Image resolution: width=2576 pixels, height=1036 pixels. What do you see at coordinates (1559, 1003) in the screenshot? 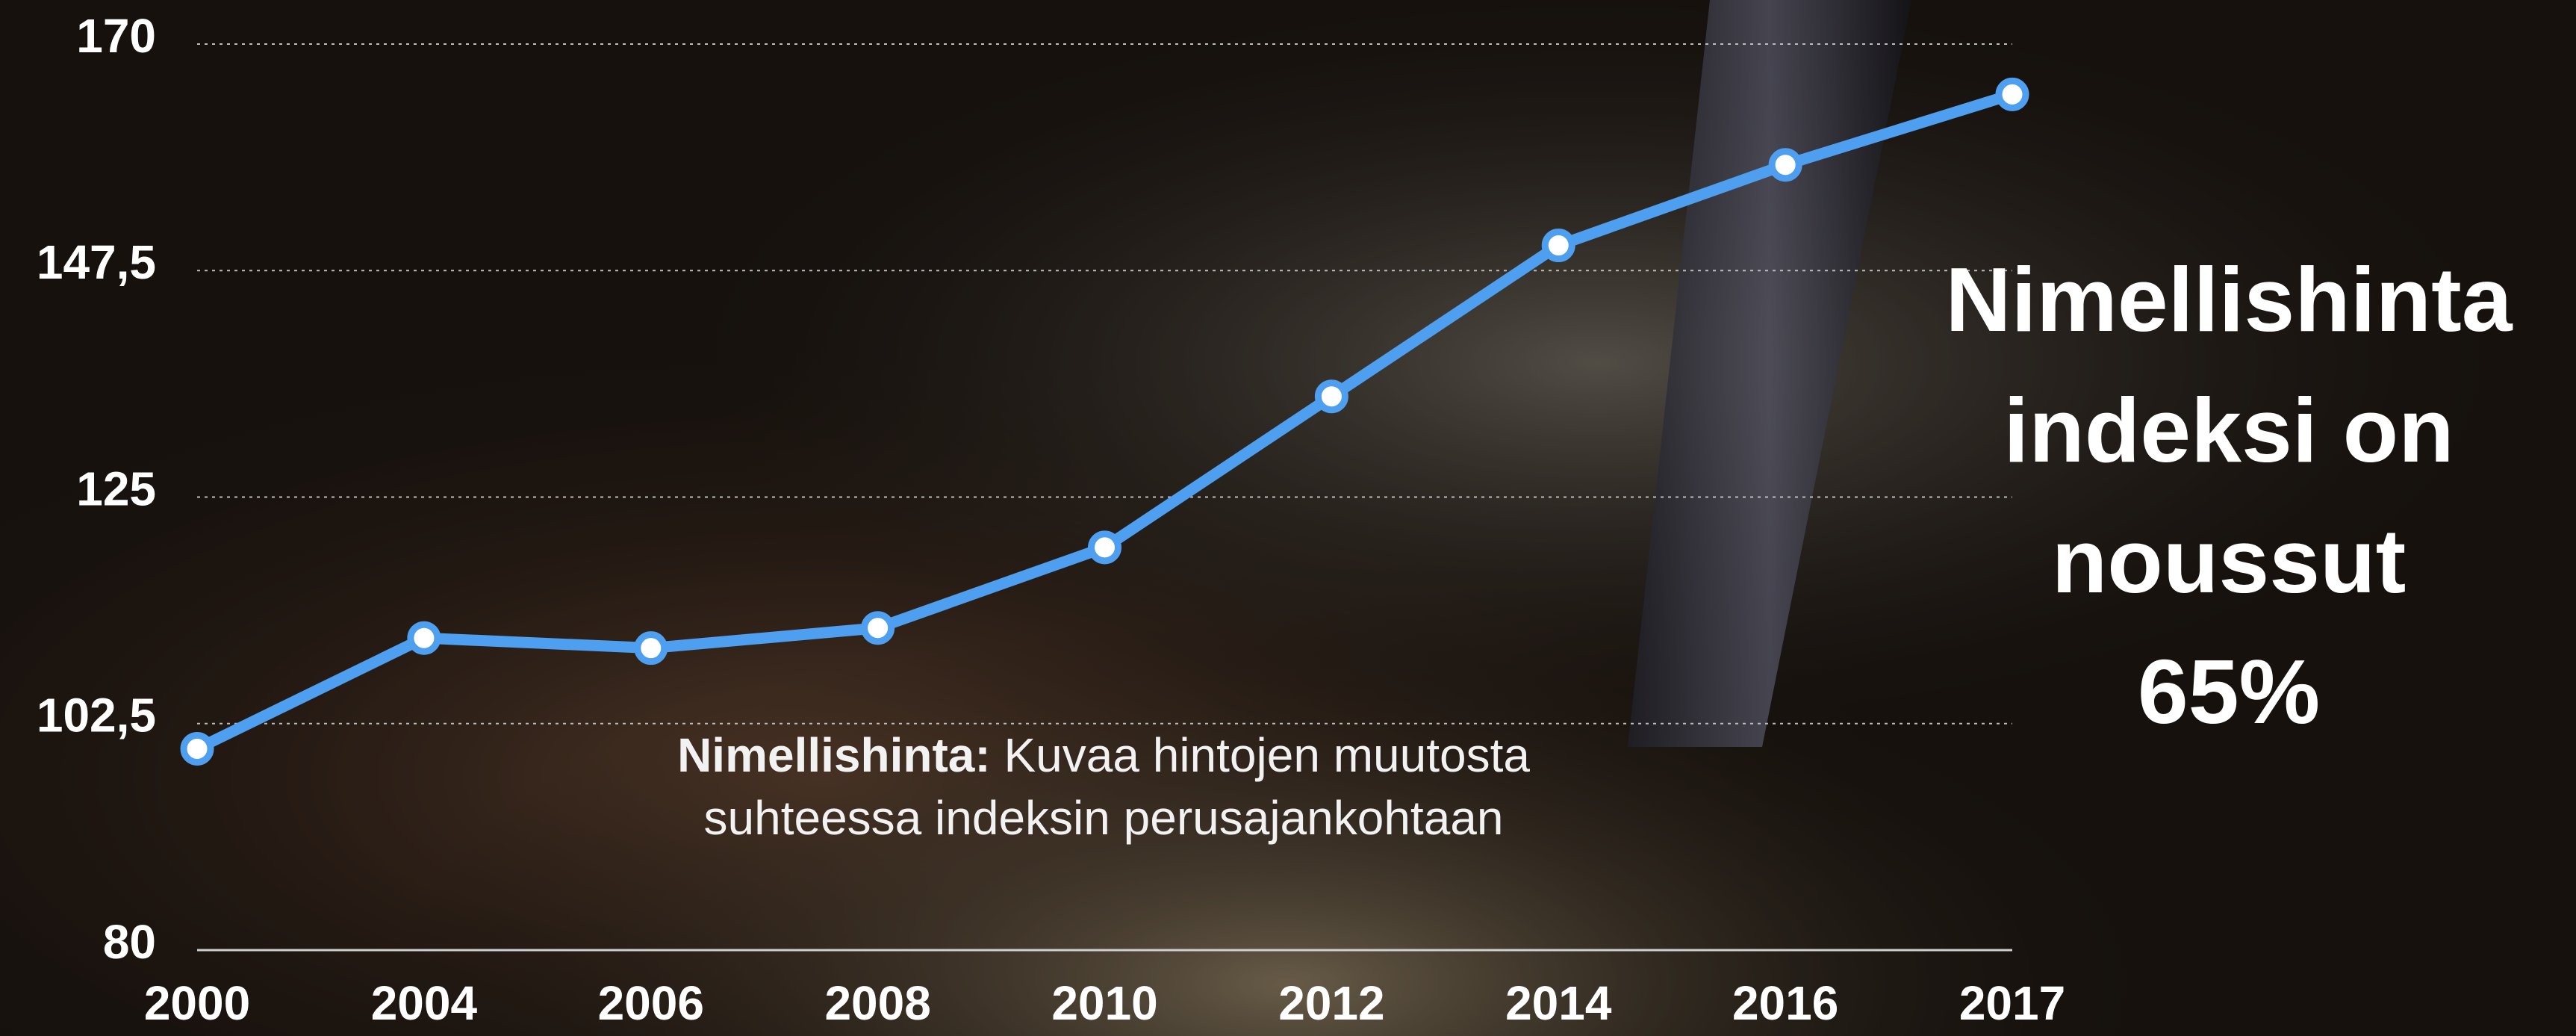
I see `x-tick-label: 2014` at bounding box center [1559, 1003].